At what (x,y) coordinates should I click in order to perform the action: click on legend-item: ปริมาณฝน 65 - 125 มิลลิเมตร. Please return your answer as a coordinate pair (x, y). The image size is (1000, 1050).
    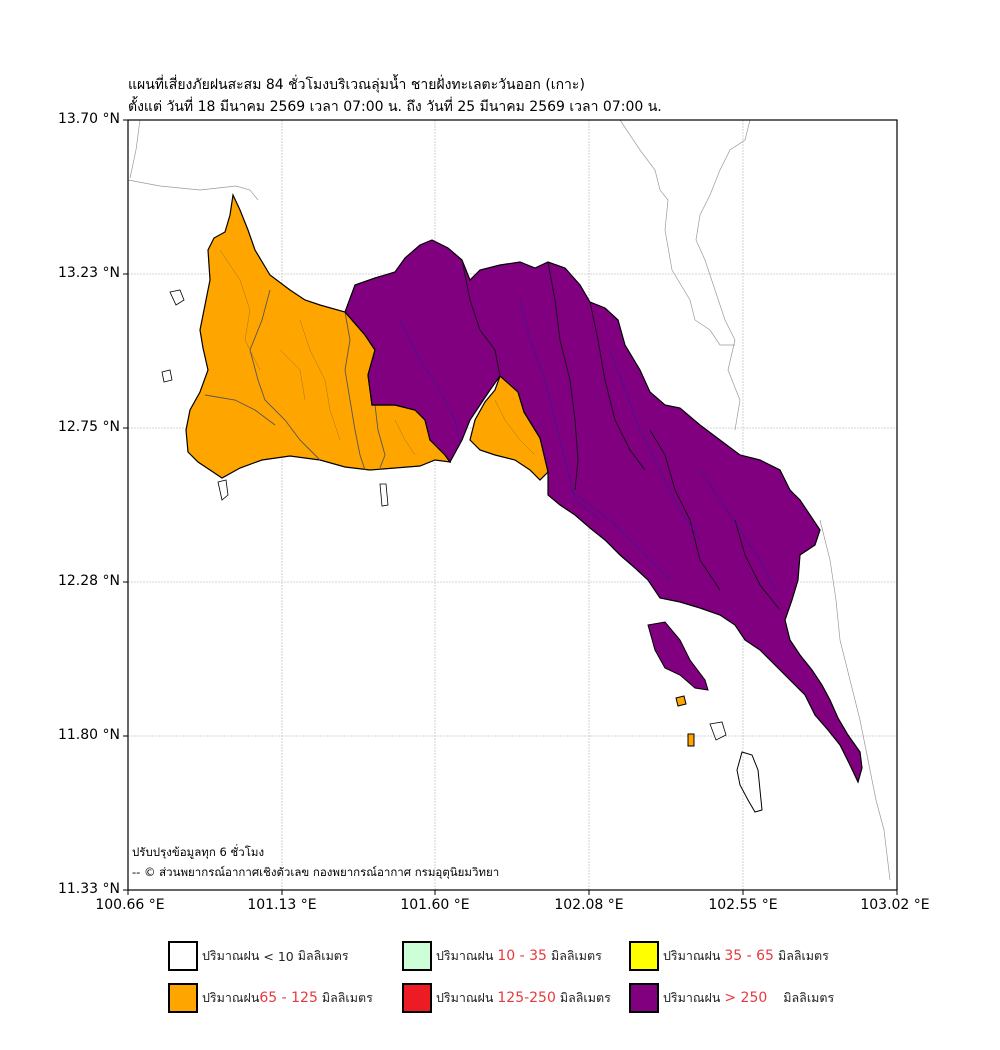
    Looking at the image, I should click on (270, 998).